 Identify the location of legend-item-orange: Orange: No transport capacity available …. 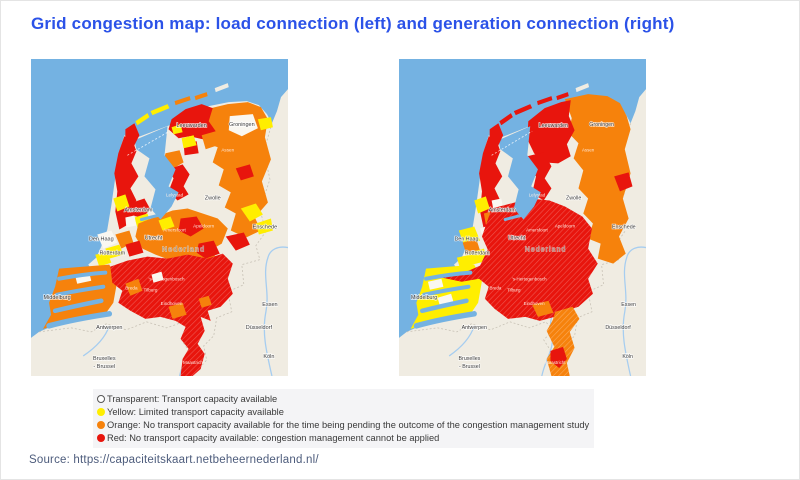
(343, 424).